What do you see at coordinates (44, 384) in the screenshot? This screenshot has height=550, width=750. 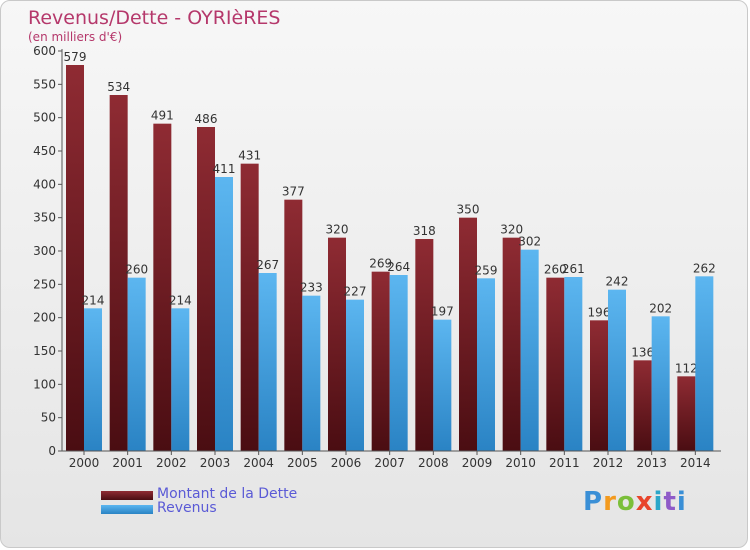 I see `y-tick-label: 100` at bounding box center [44, 384].